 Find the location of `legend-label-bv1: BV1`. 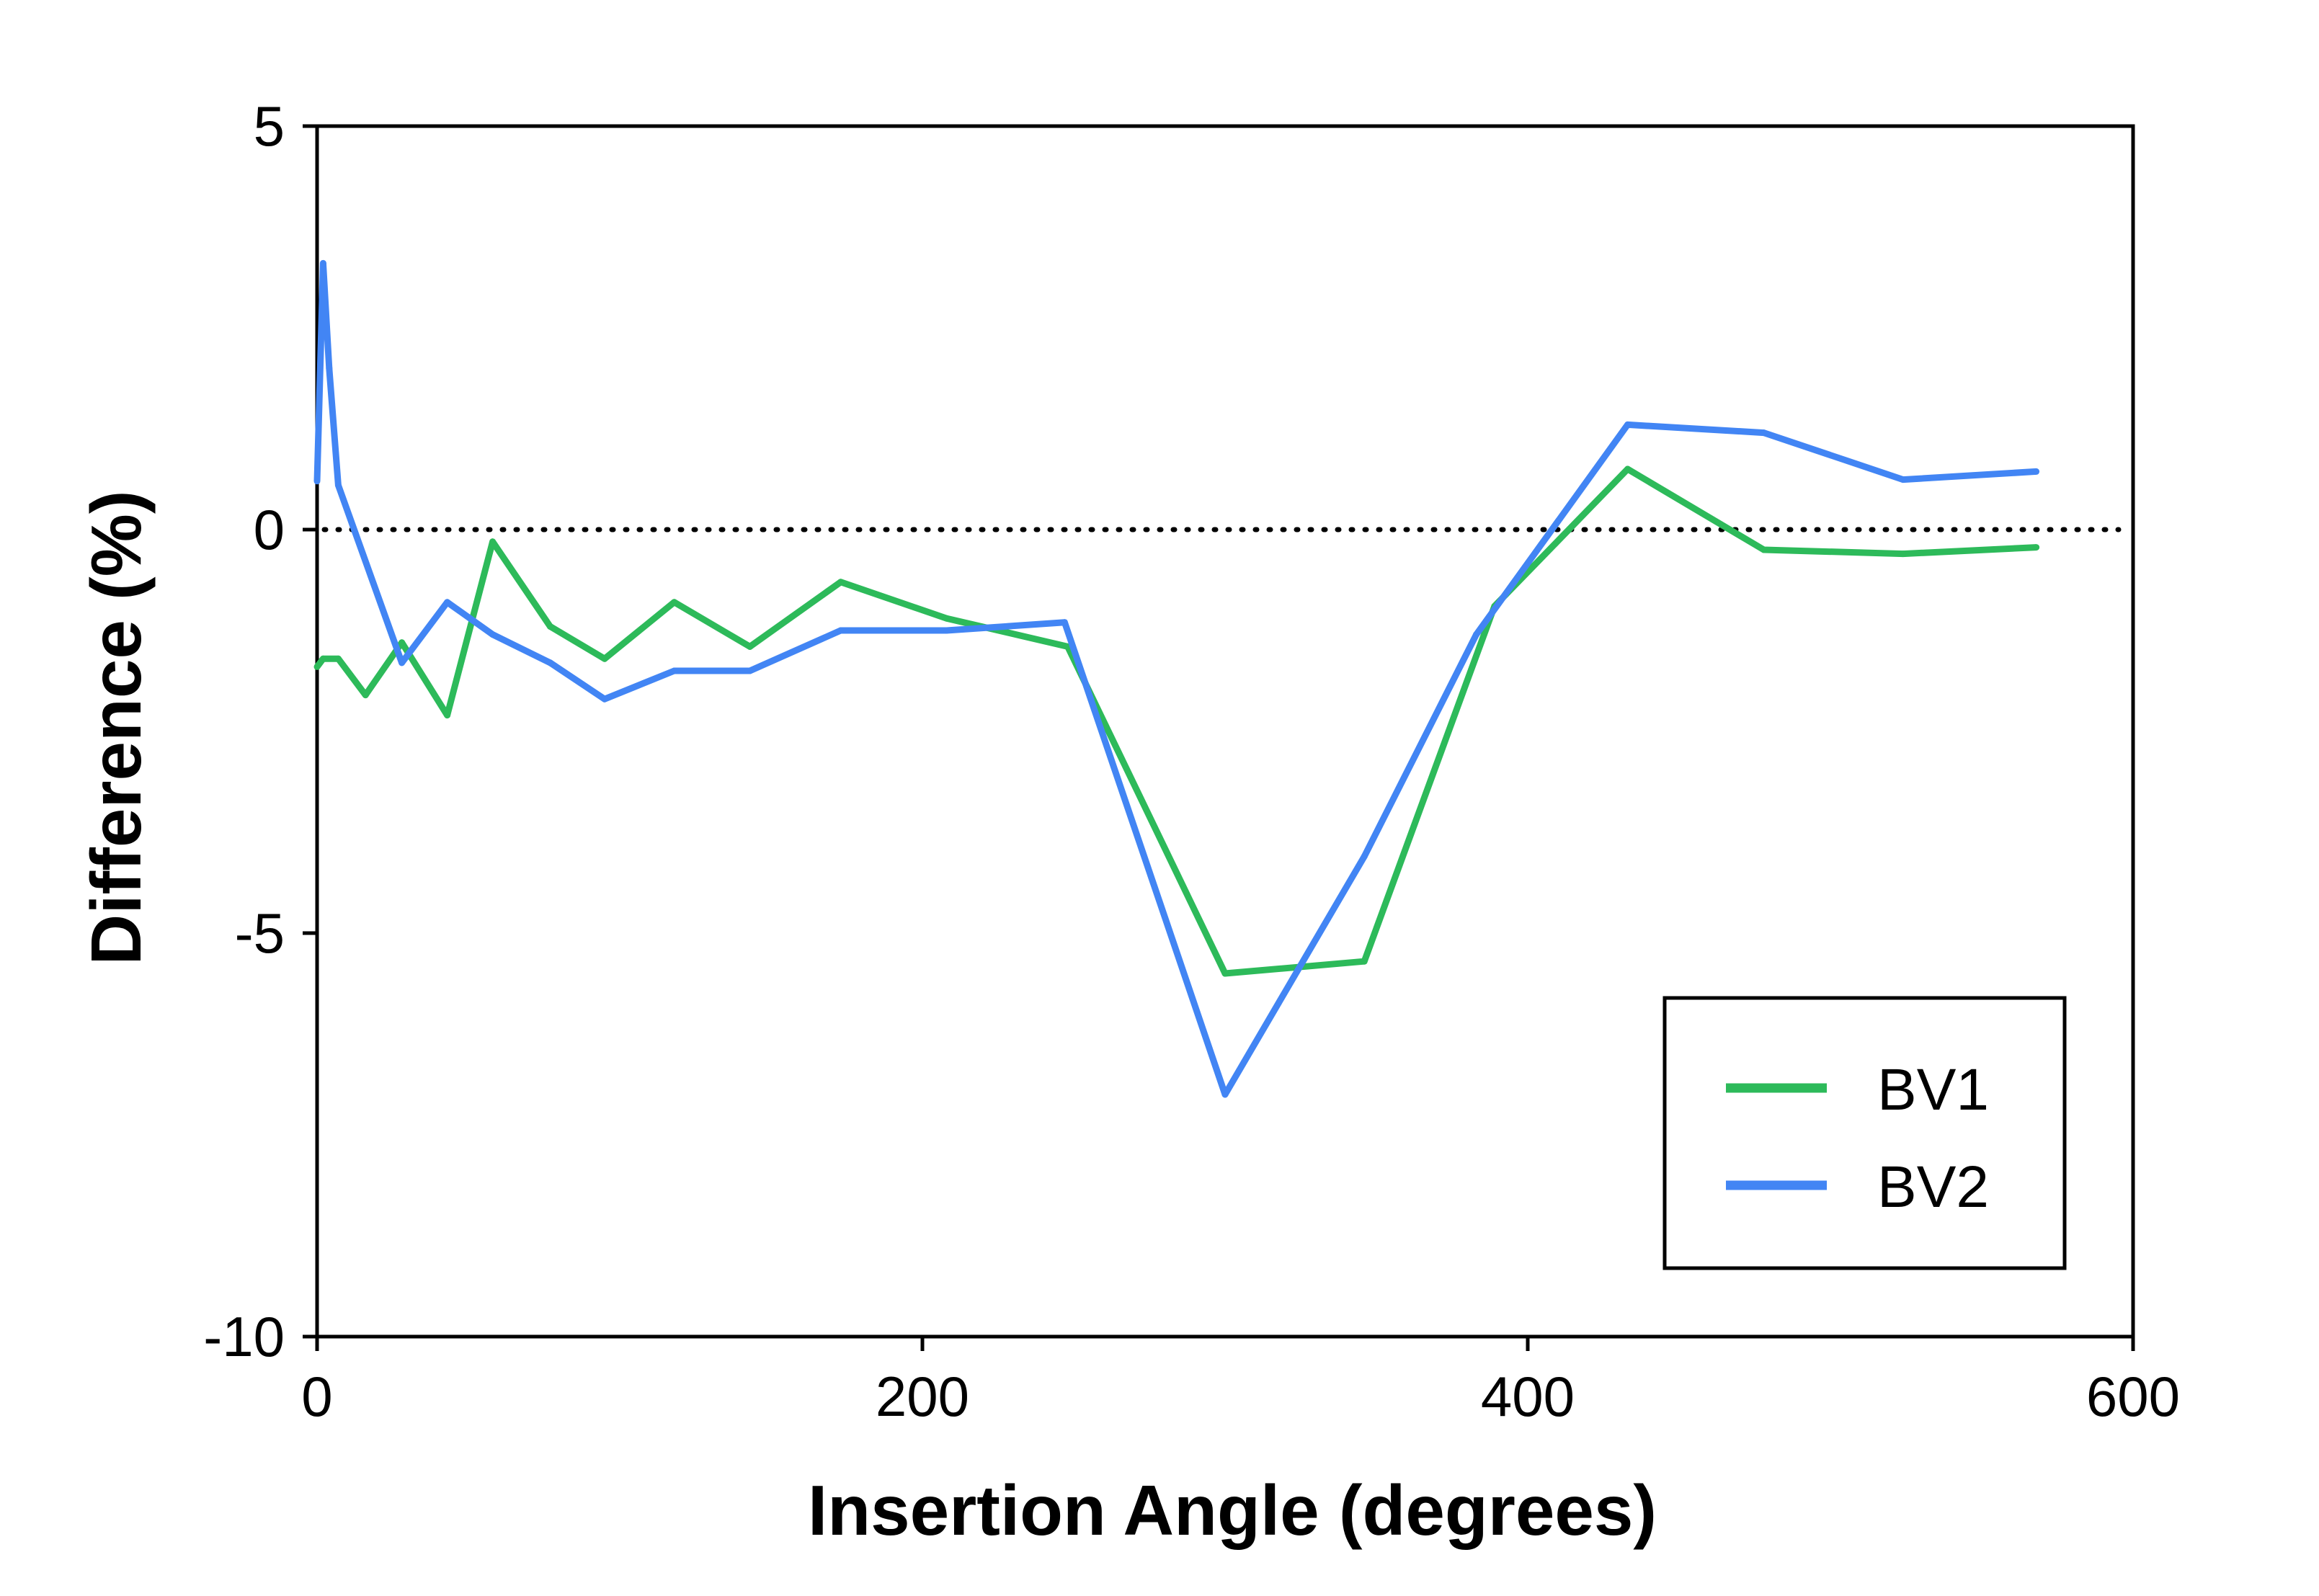

legend-label-bv1: BV1 is located at coordinates (1933, 1090).